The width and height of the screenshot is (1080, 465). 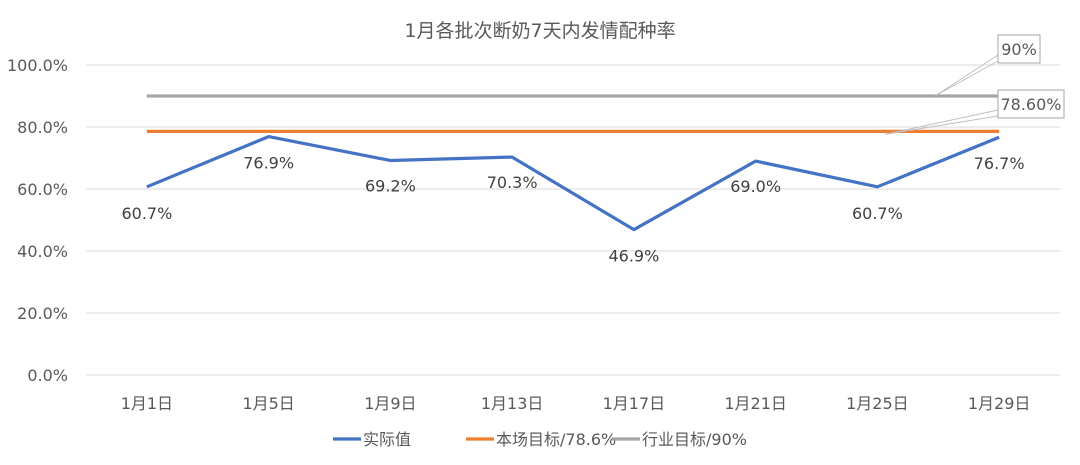 What do you see at coordinates (877, 403) in the screenshot?
I see `x-tick-label: 1月25日` at bounding box center [877, 403].